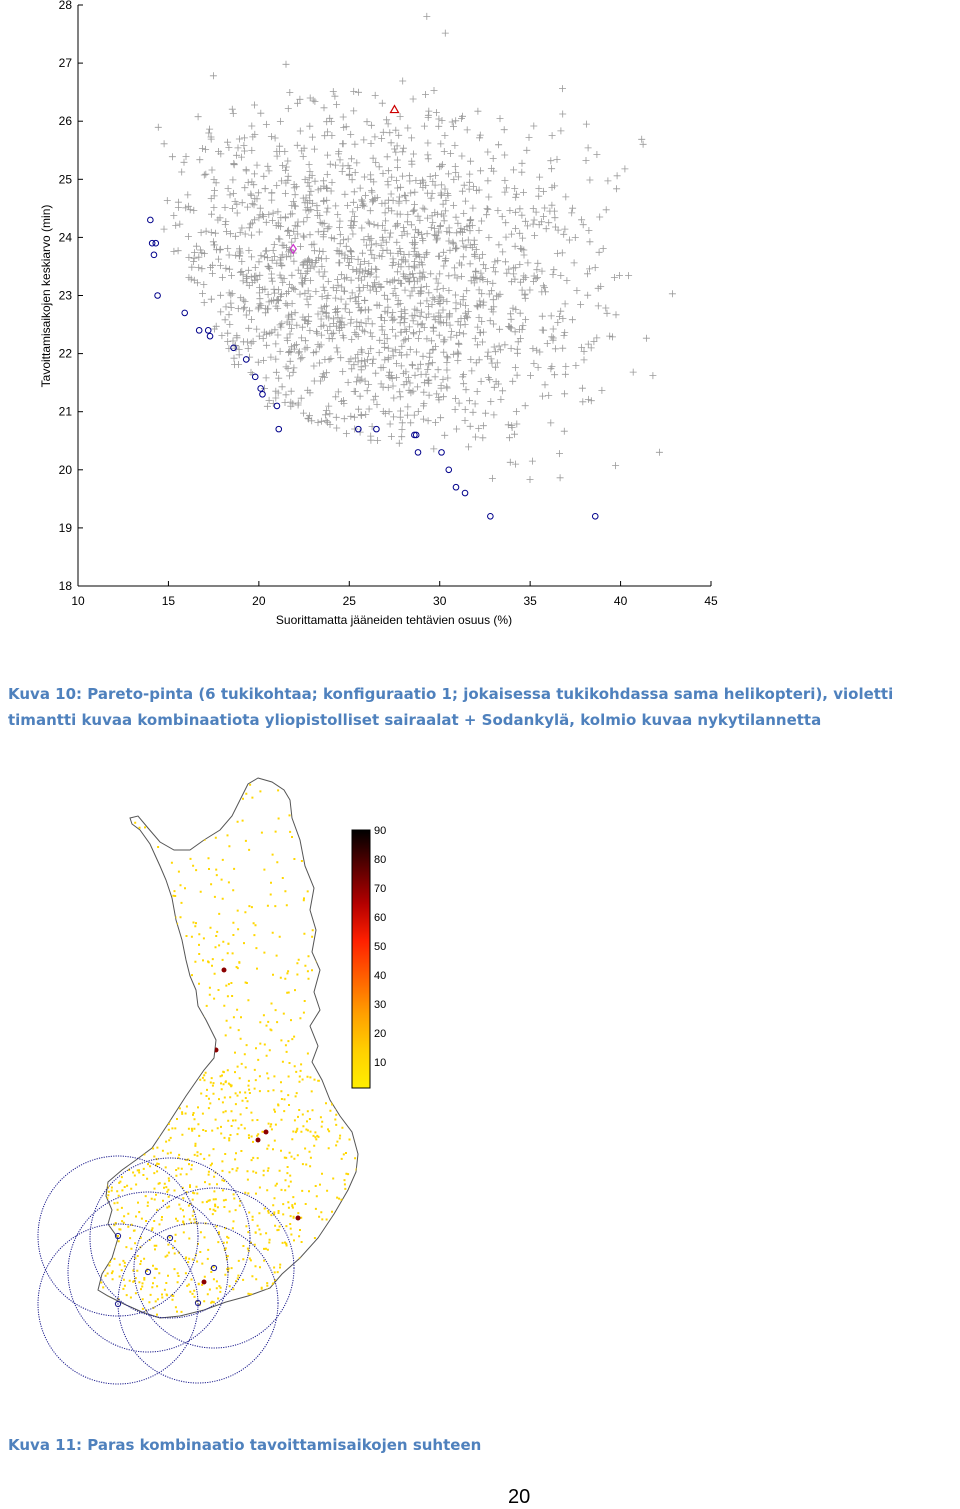  I want to click on colorbar-tick-label: 40, so click(380, 976).